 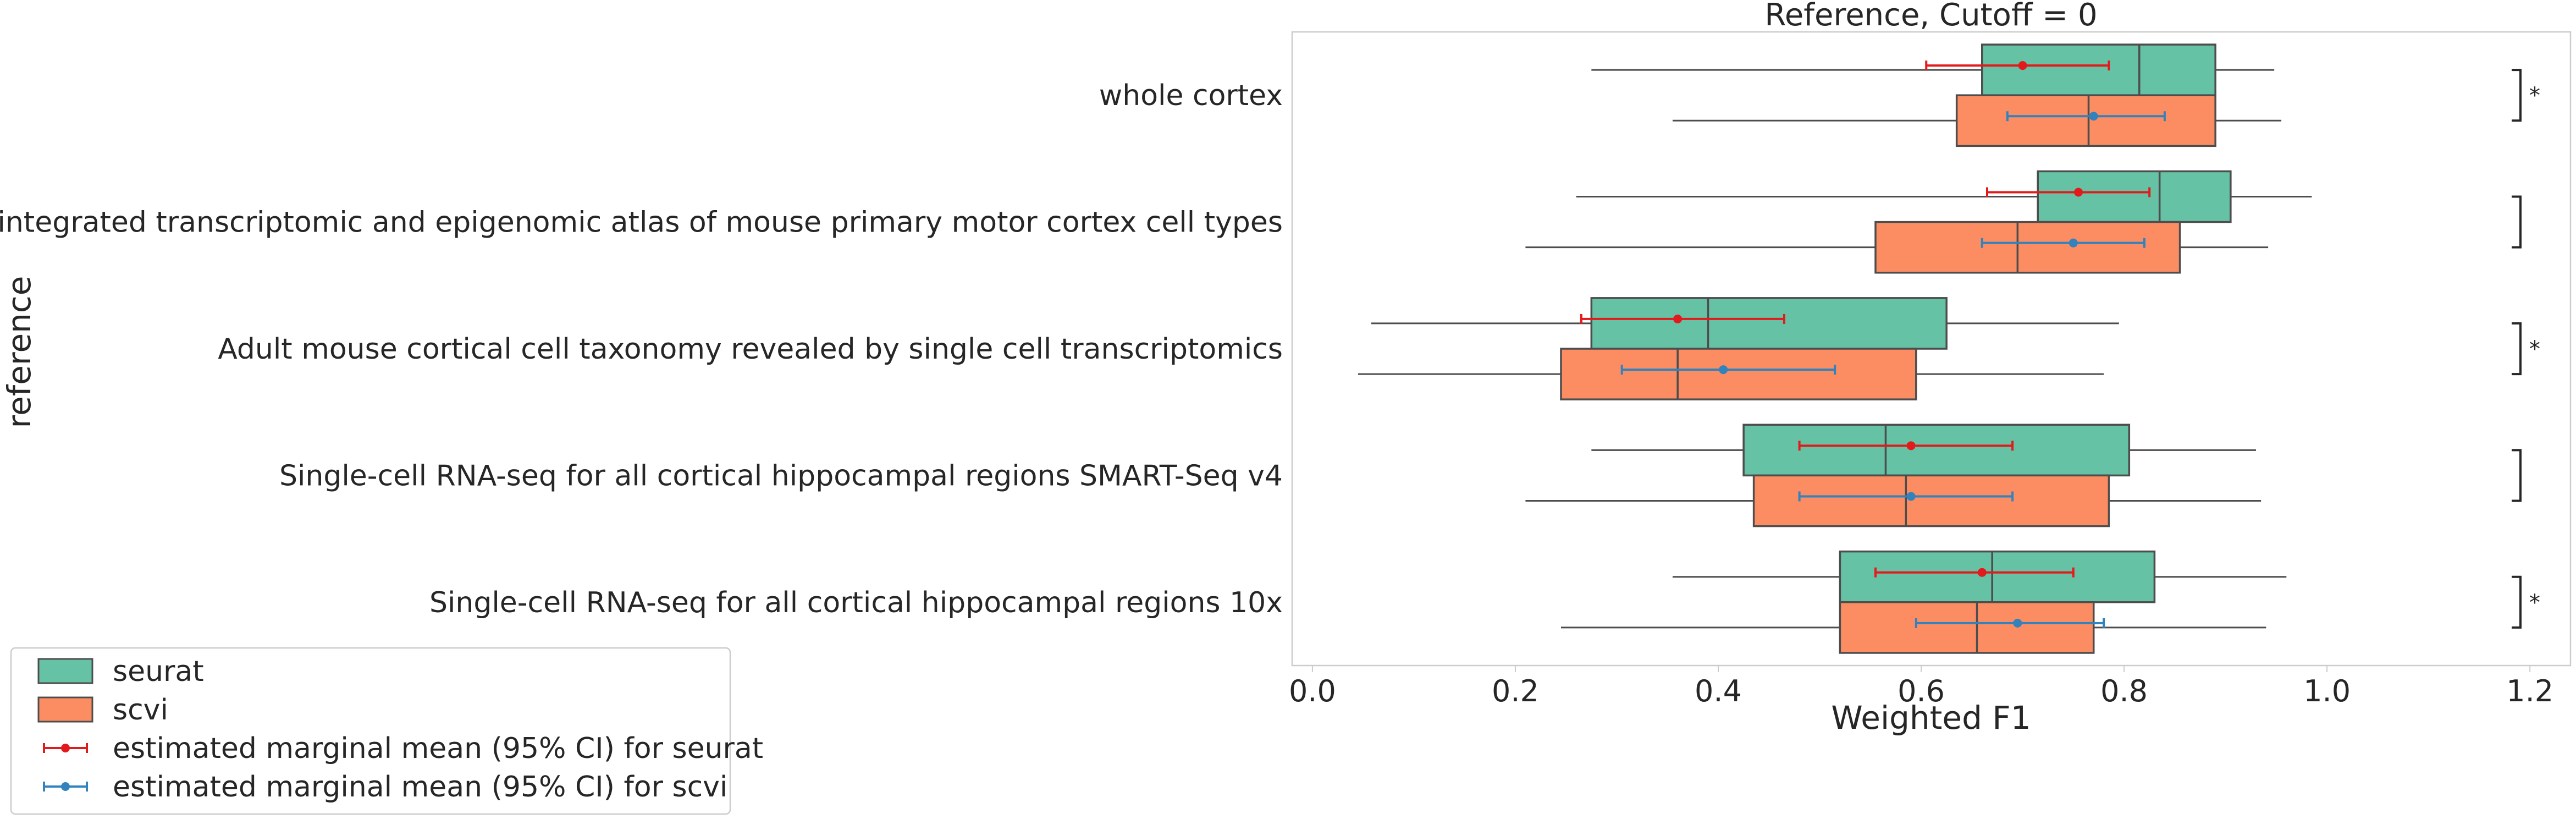 I want to click on y-axis-label: reference, so click(x=19, y=352).